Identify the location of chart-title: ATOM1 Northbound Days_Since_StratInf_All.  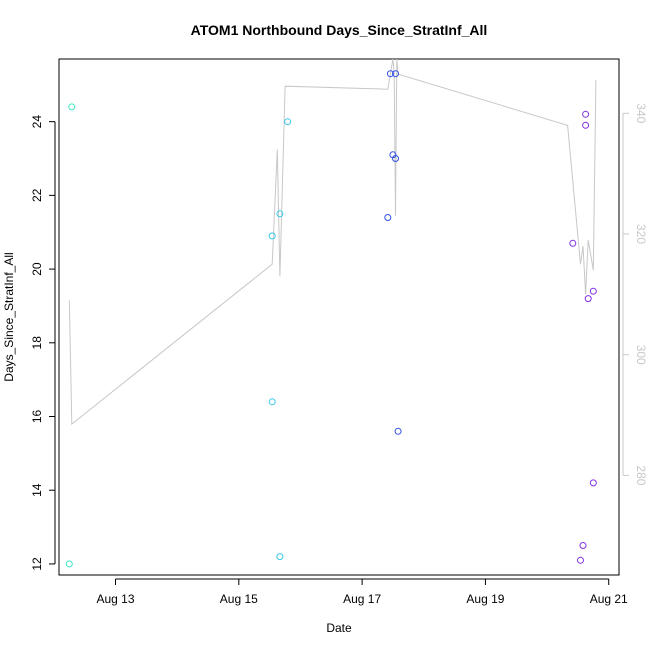
(339, 30).